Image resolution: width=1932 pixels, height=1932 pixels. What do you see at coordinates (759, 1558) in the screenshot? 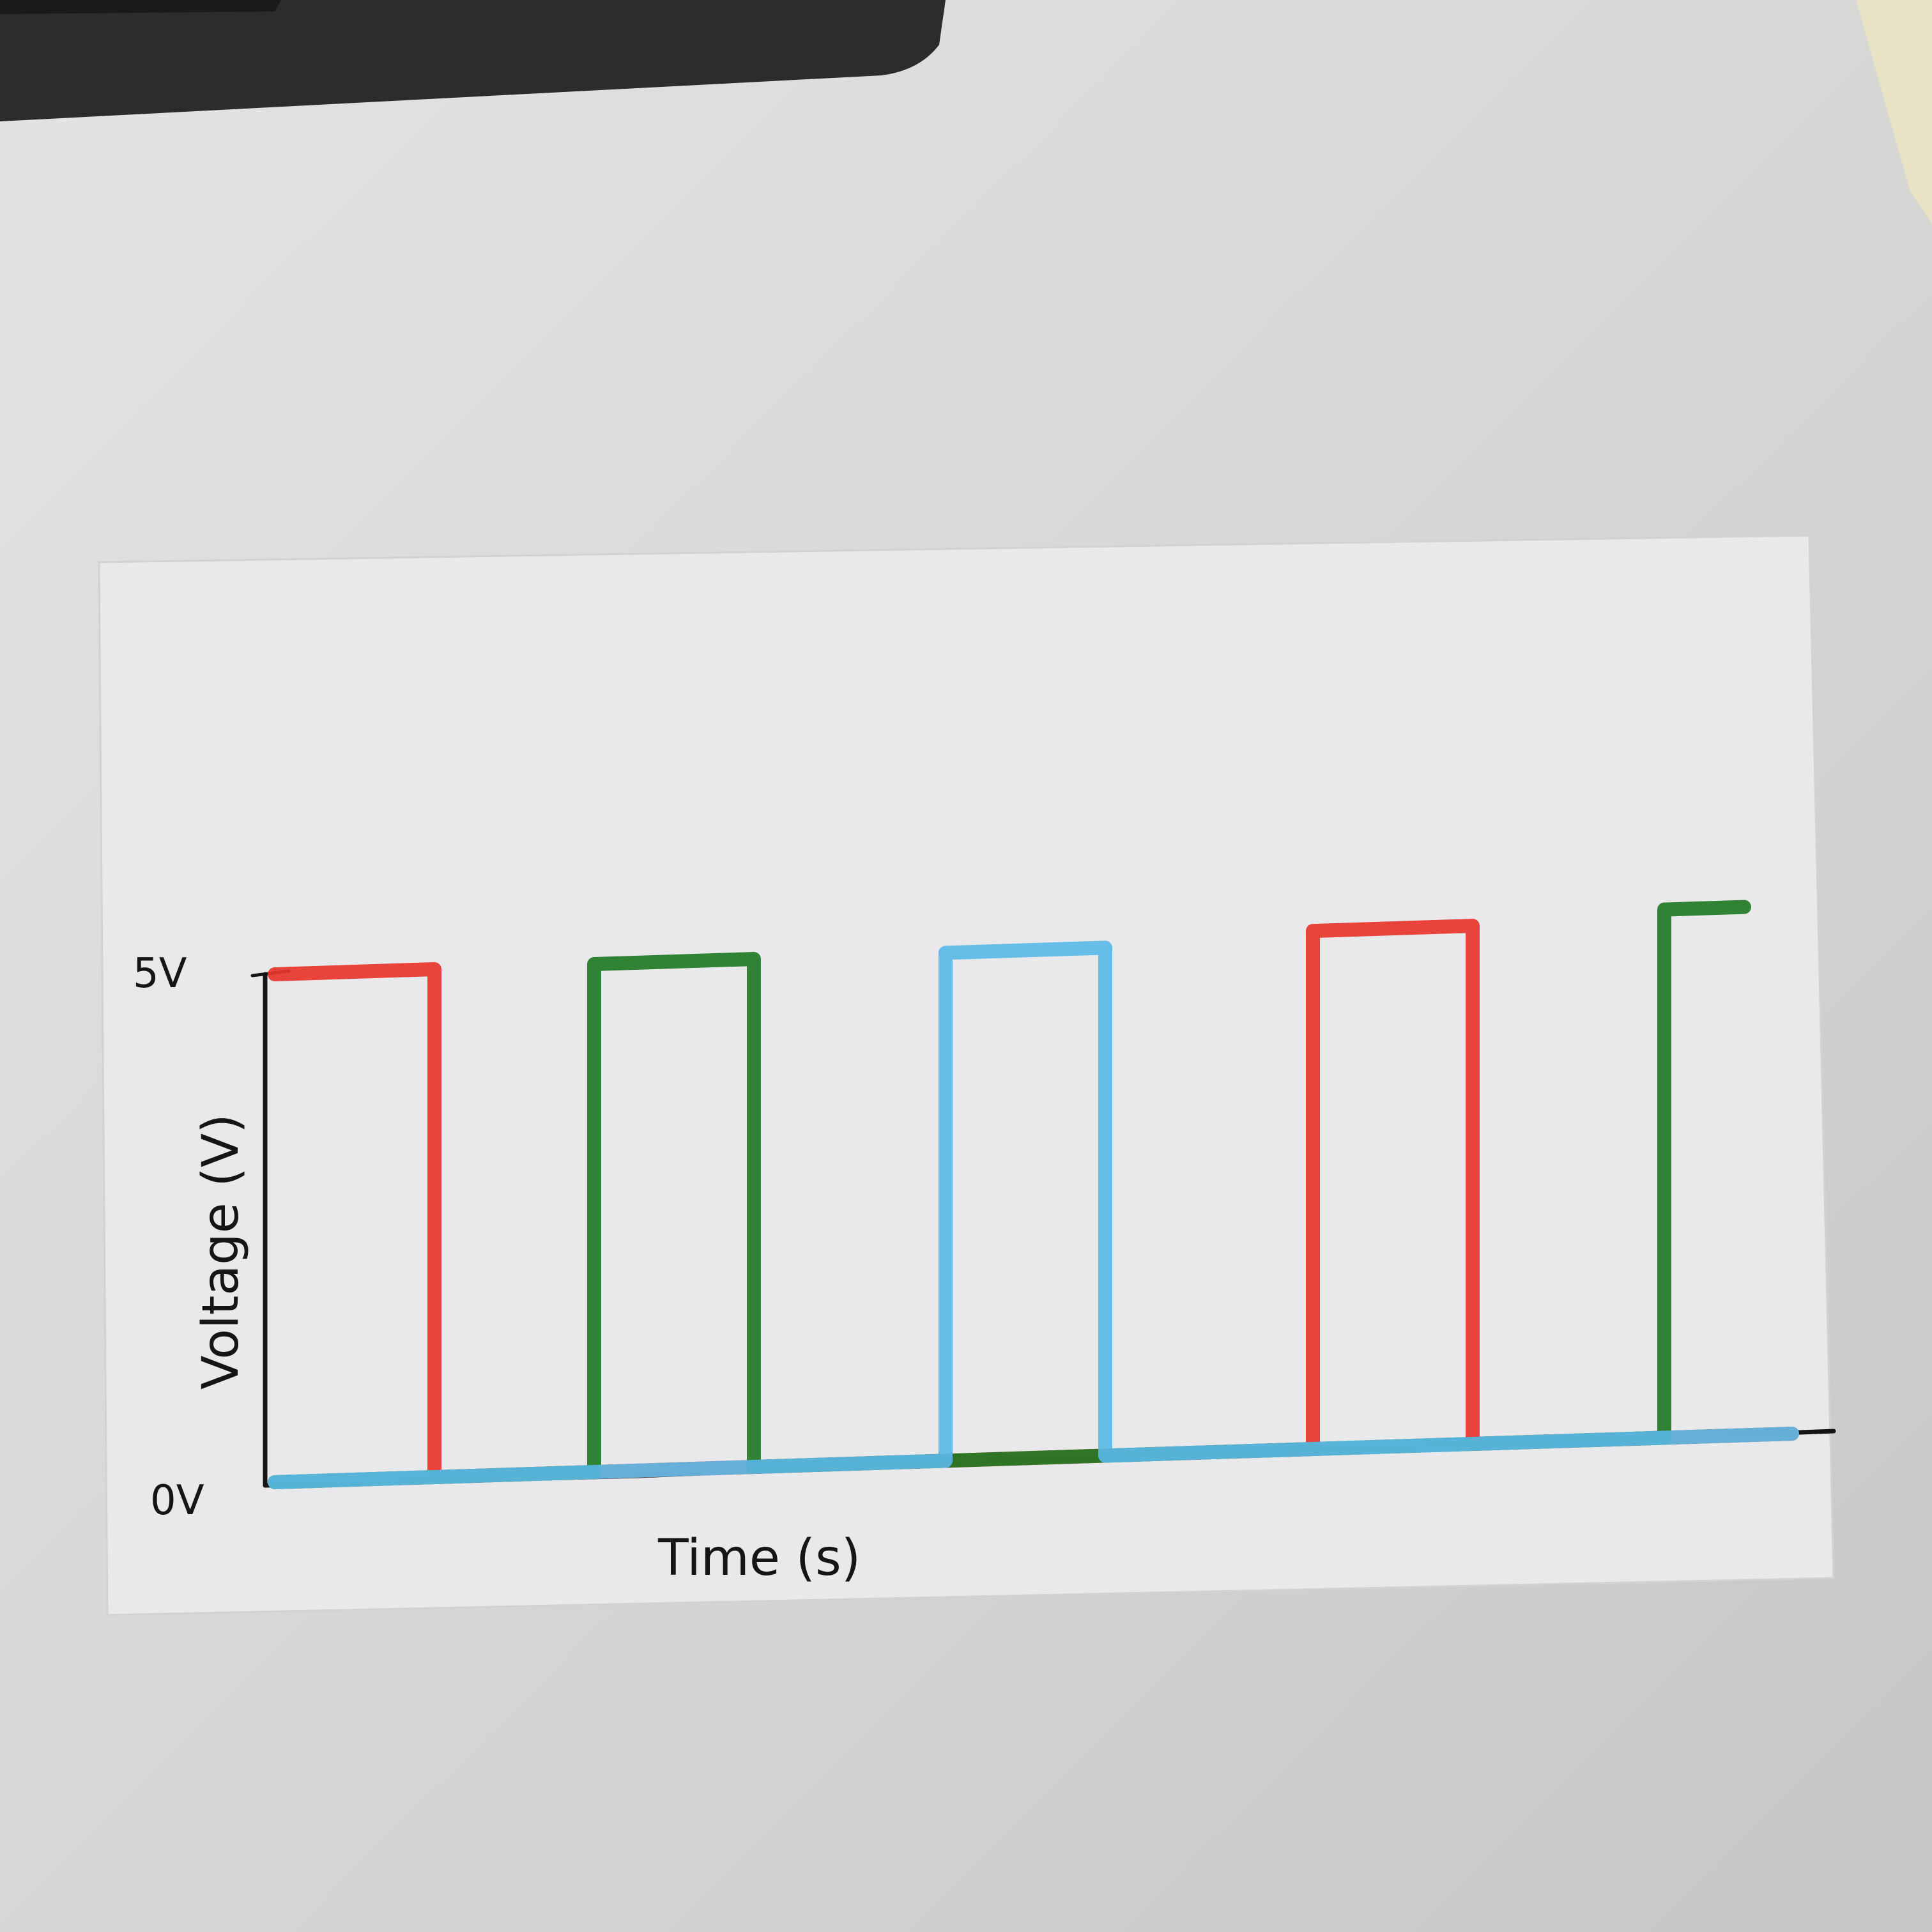
I see `x-axis-label: Time (s)` at bounding box center [759, 1558].